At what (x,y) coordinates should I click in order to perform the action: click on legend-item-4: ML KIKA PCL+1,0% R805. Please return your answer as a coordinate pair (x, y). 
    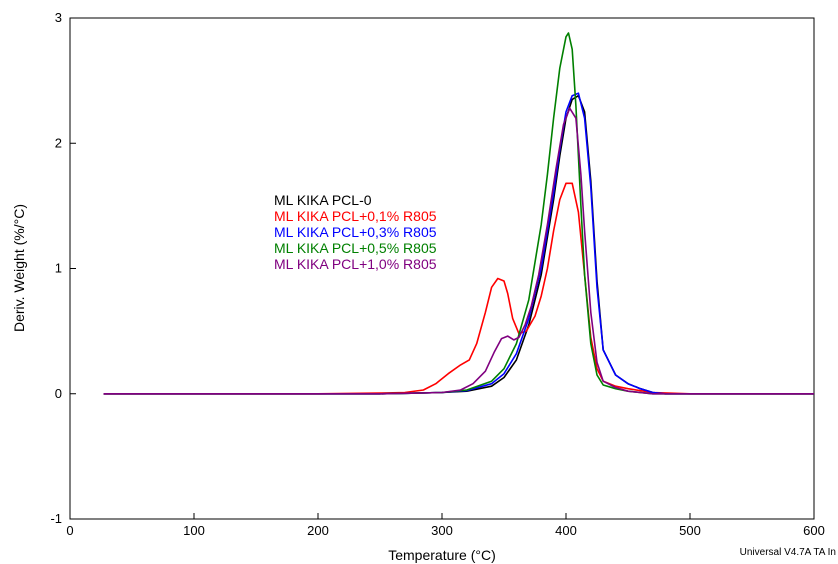
    Looking at the image, I should click on (355, 264).